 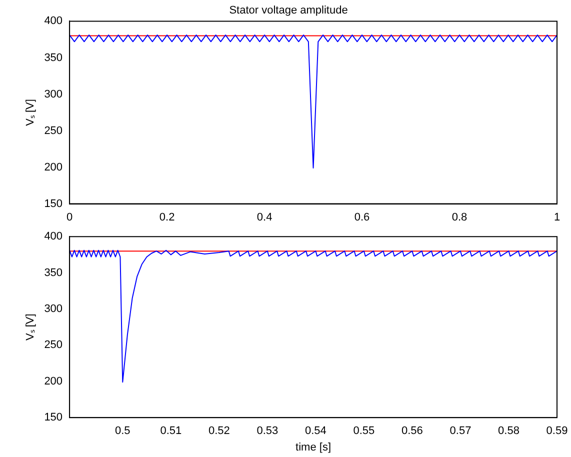 What do you see at coordinates (362, 217) in the screenshot?
I see `x-tick-label: 0.6` at bounding box center [362, 217].